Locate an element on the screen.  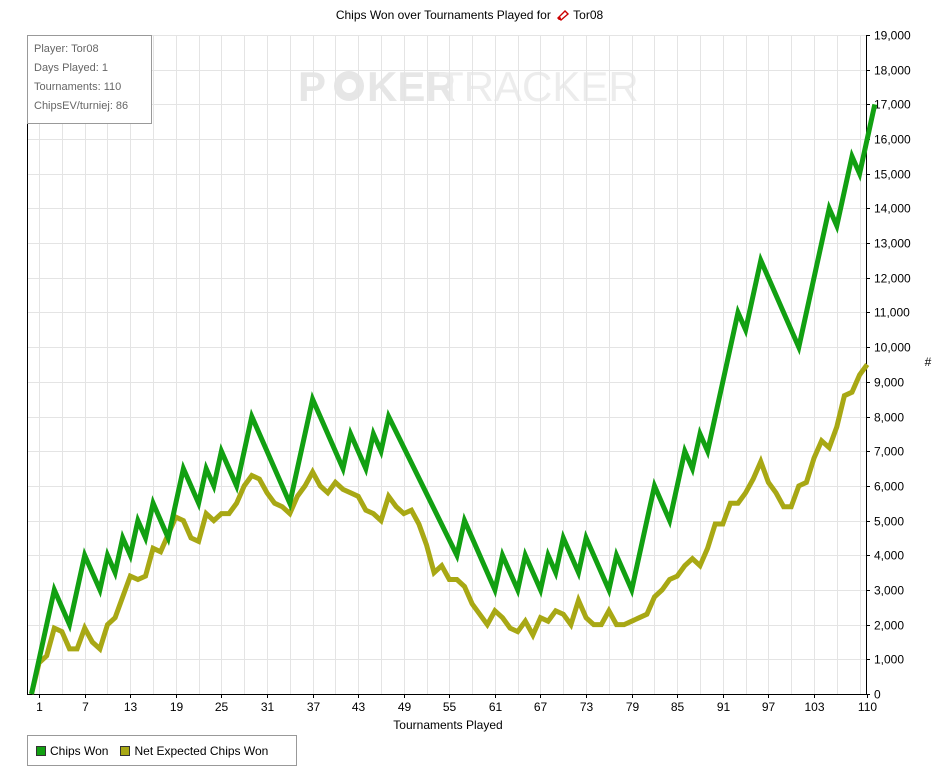
x-tick-label: 19 is located at coordinates (177, 707).